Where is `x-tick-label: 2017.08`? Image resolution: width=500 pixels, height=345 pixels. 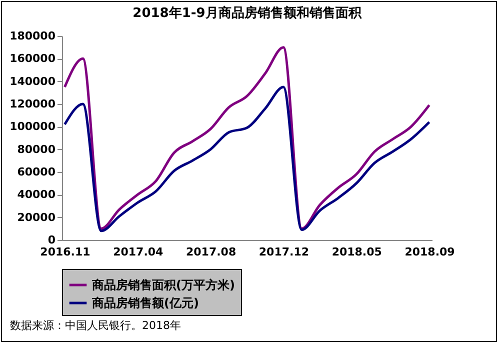 x-tick-label: 2017.08 is located at coordinates (211, 252).